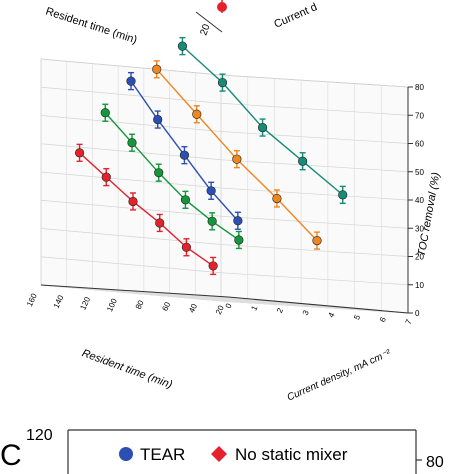 Image resolution: width=474 pixels, height=474 pixels. What do you see at coordinates (435, 462) in the screenshot?
I see `panel-c-right-tick-80: 80` at bounding box center [435, 462].